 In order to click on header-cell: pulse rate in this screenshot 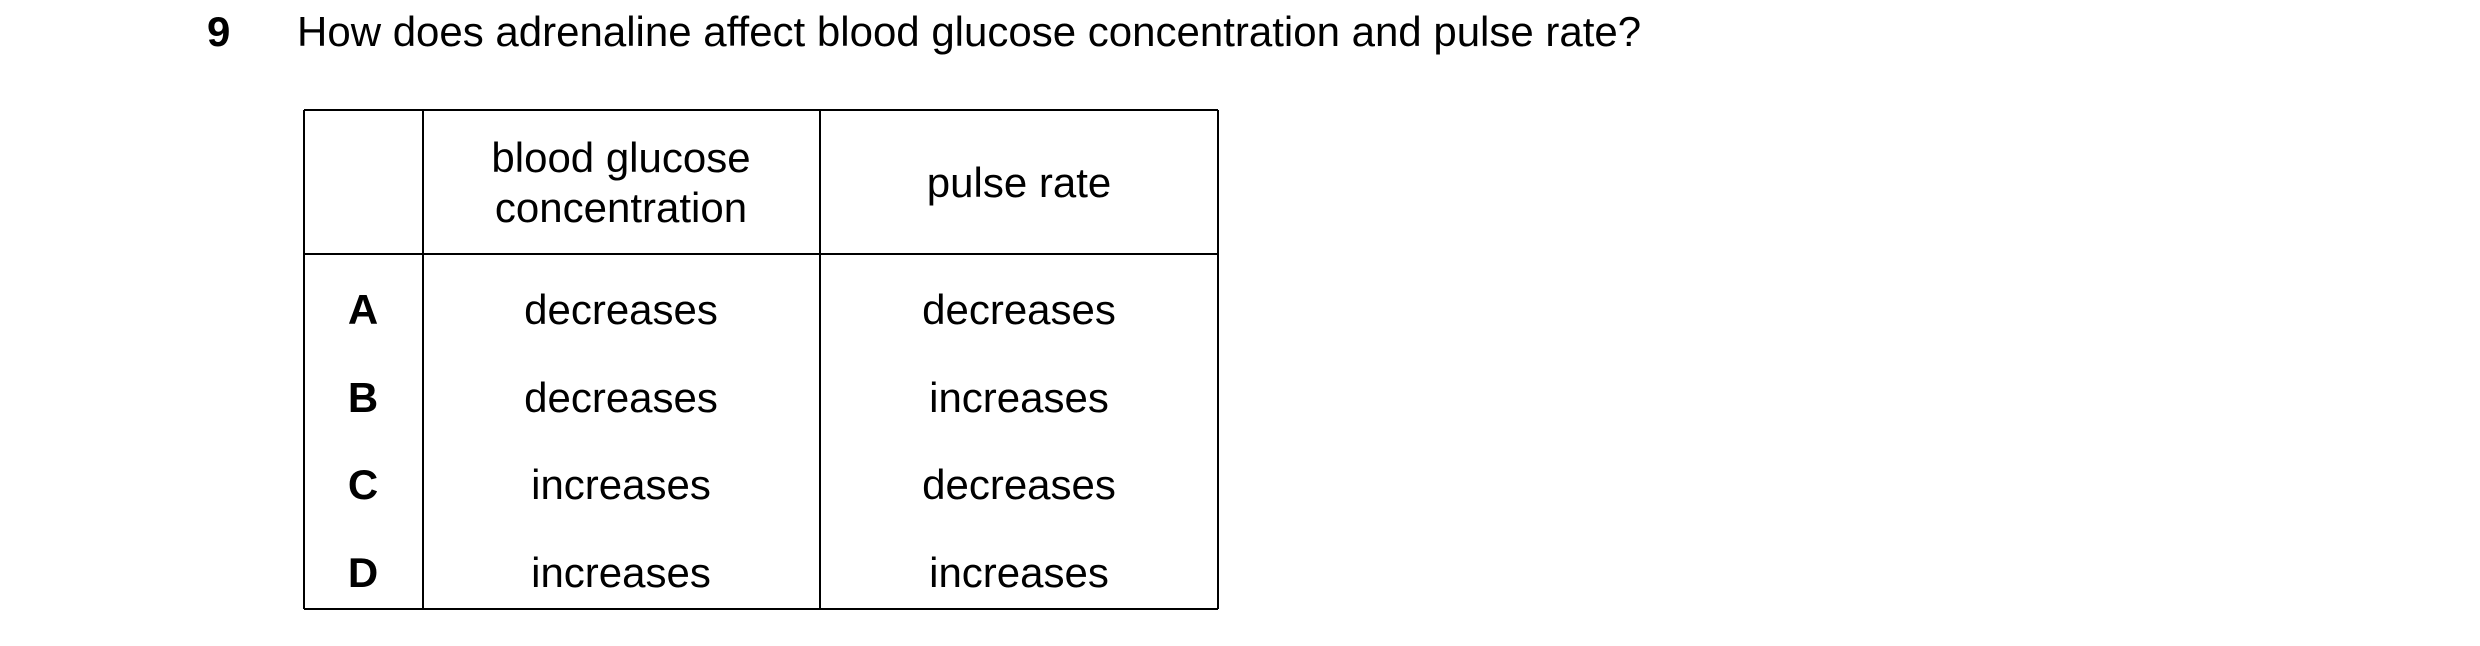, I will do `click(1019, 182)`.